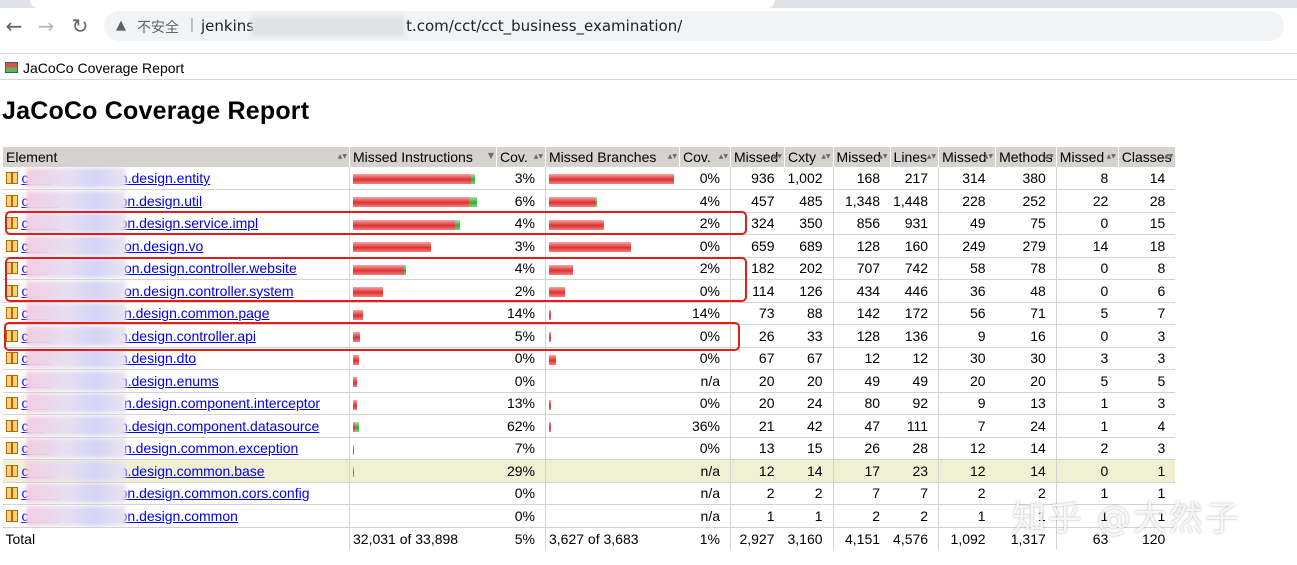  I want to click on package-name-suffix: n.design.component.datasource, so click(220, 425).